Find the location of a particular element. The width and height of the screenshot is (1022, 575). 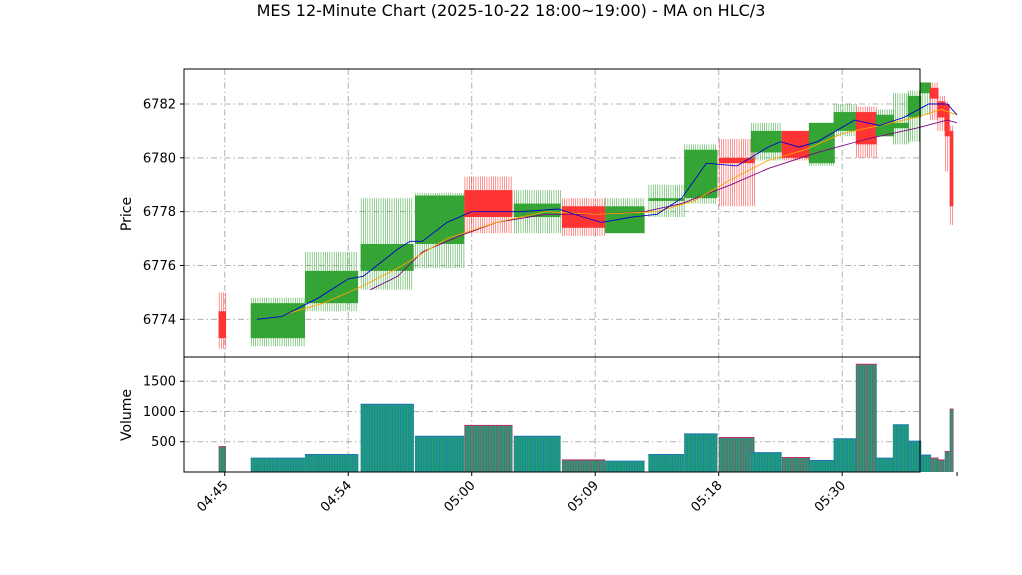

volume-bars is located at coordinates (586, 417).